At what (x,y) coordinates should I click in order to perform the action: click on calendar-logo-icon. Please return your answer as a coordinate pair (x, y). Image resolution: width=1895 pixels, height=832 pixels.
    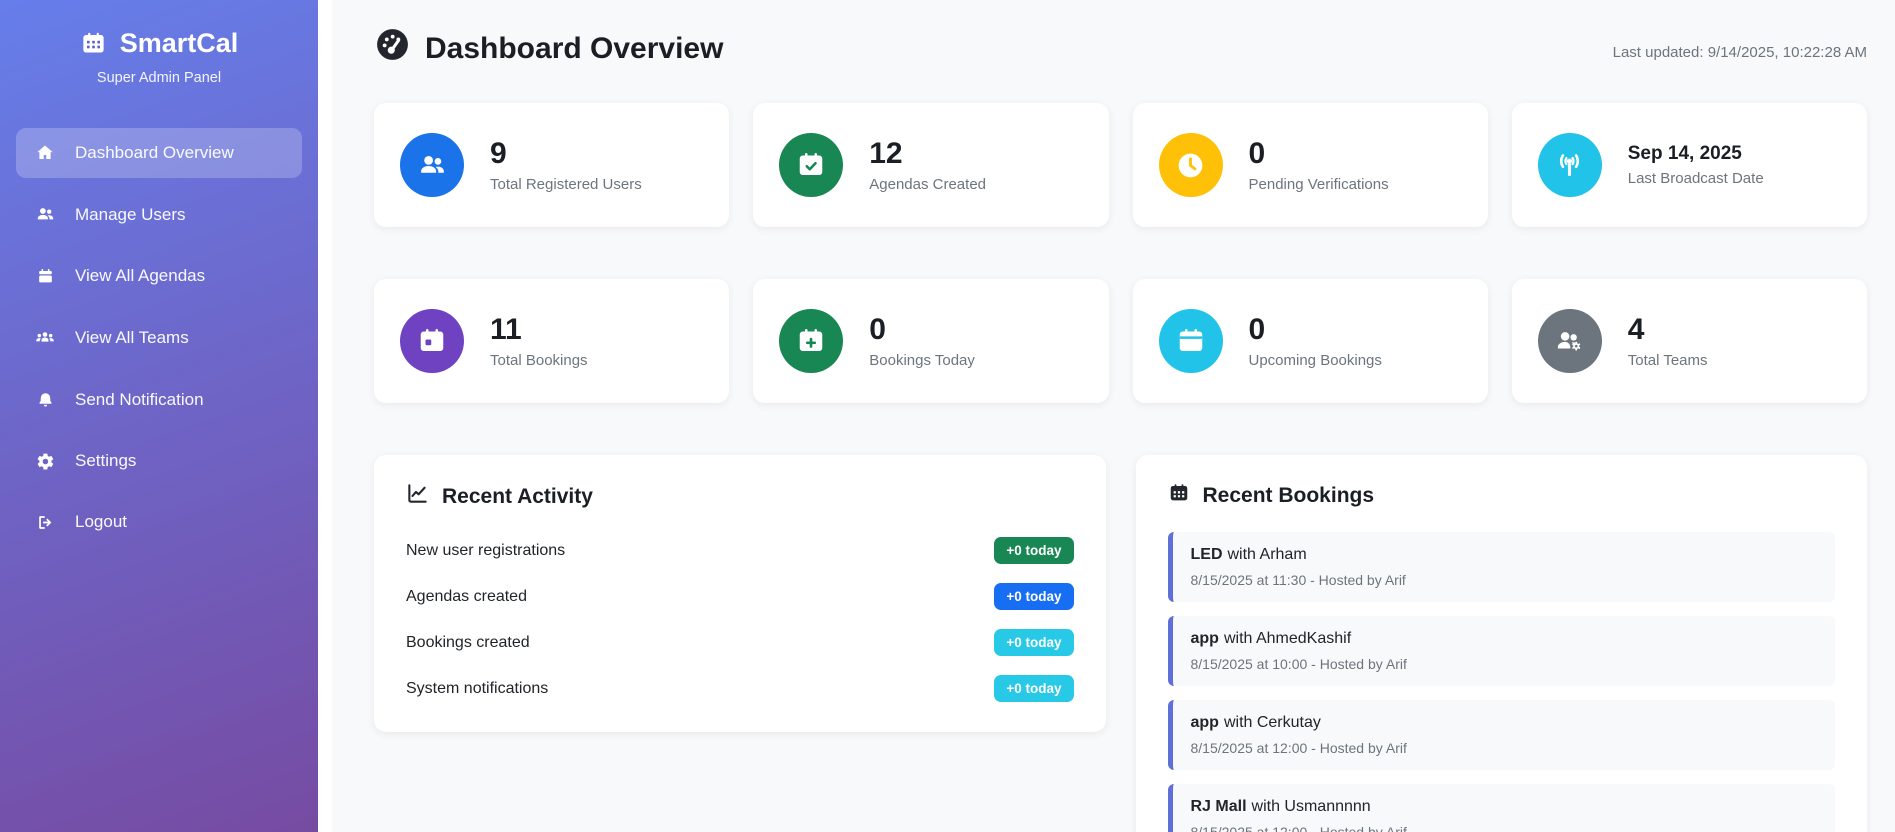
    Looking at the image, I should click on (93, 43).